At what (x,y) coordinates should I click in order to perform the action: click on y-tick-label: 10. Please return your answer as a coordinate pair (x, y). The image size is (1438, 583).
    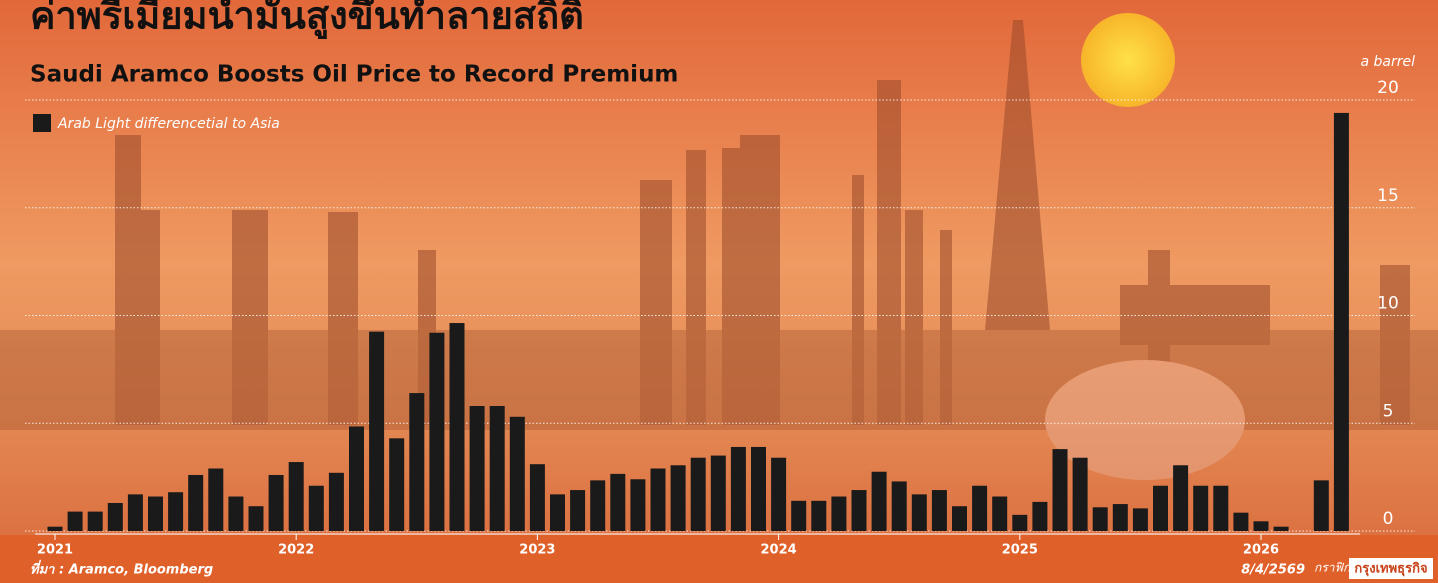
    Looking at the image, I should click on (1388, 304).